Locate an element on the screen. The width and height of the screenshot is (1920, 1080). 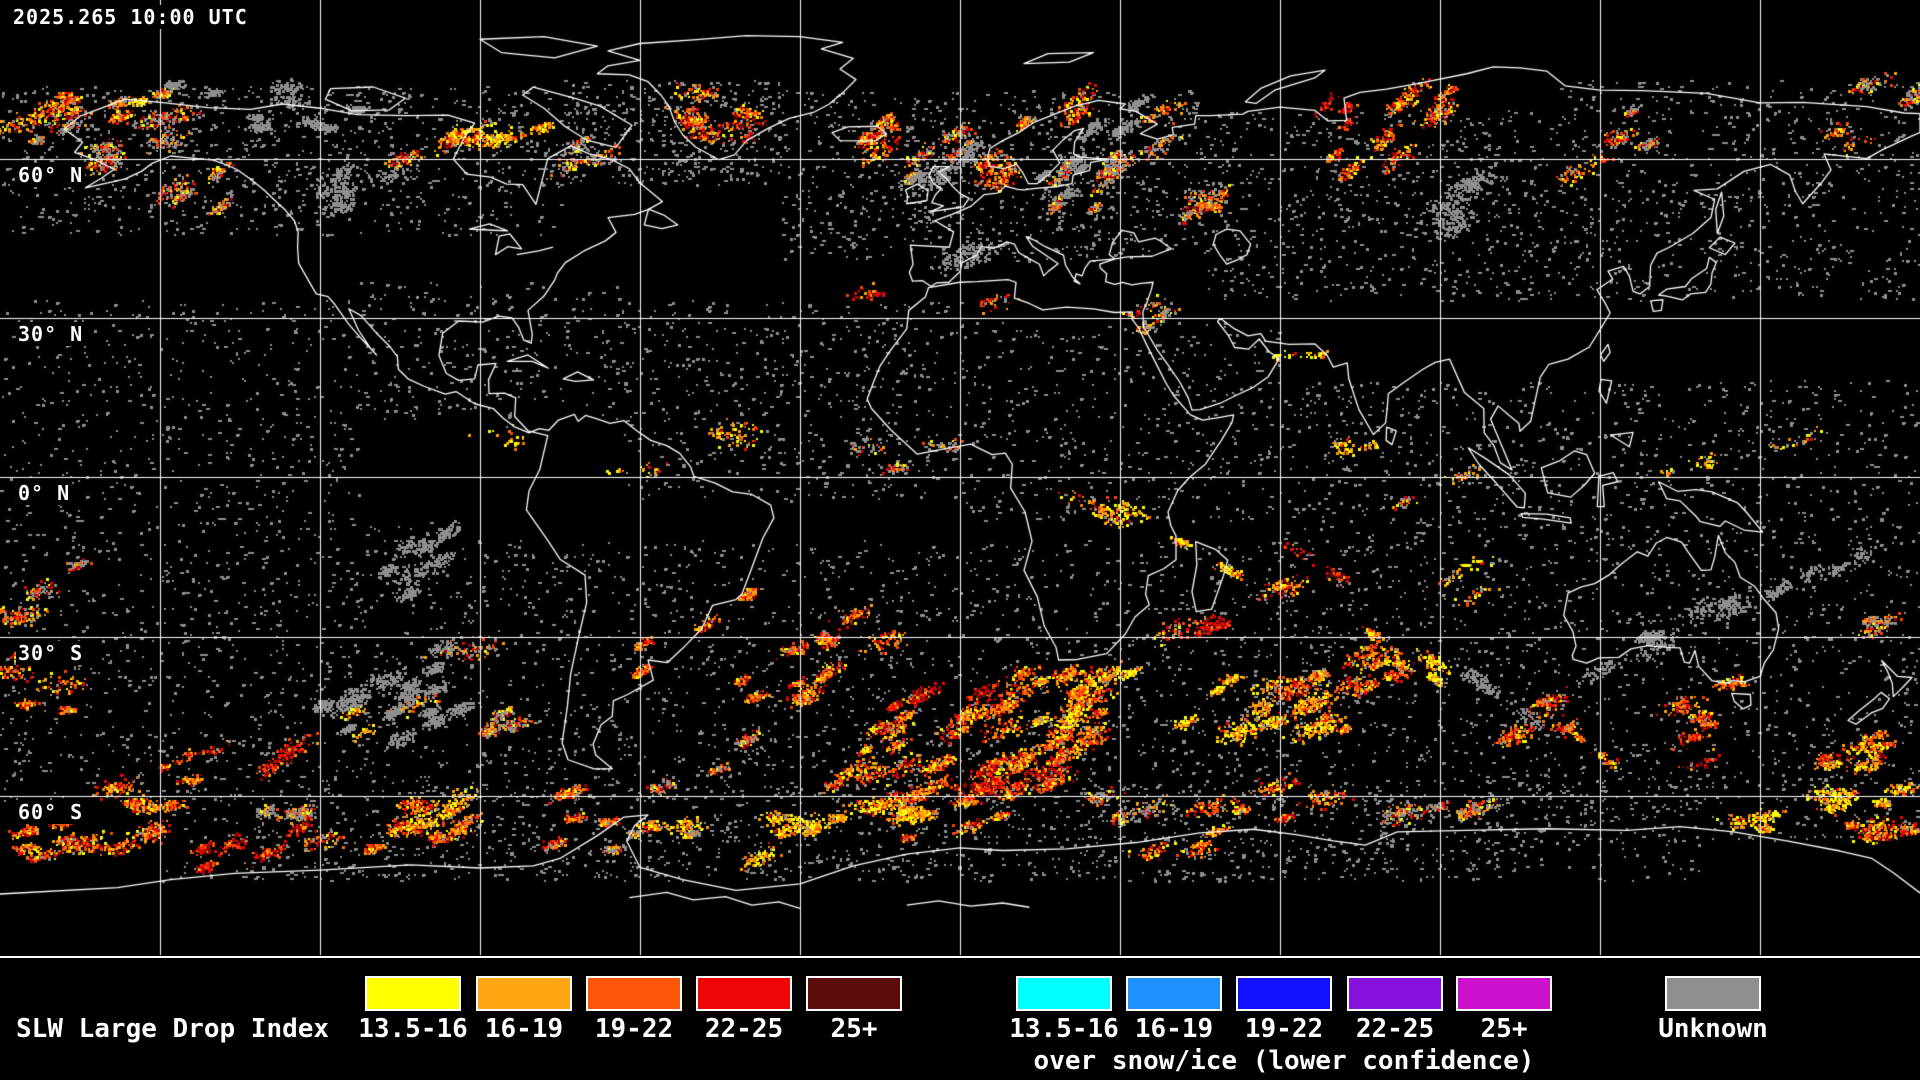
slw-range-label: 25+ is located at coordinates (854, 1029).